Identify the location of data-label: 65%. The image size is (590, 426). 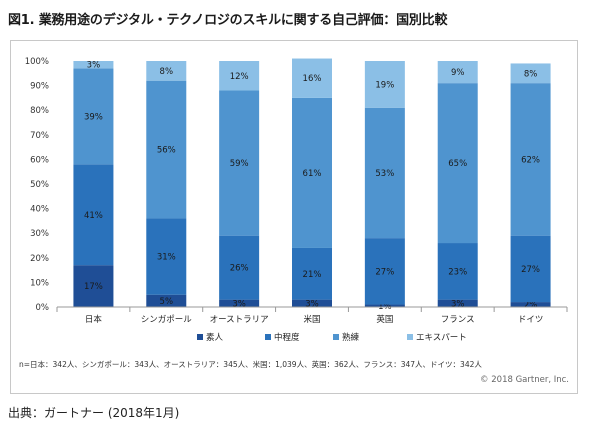
(457, 164).